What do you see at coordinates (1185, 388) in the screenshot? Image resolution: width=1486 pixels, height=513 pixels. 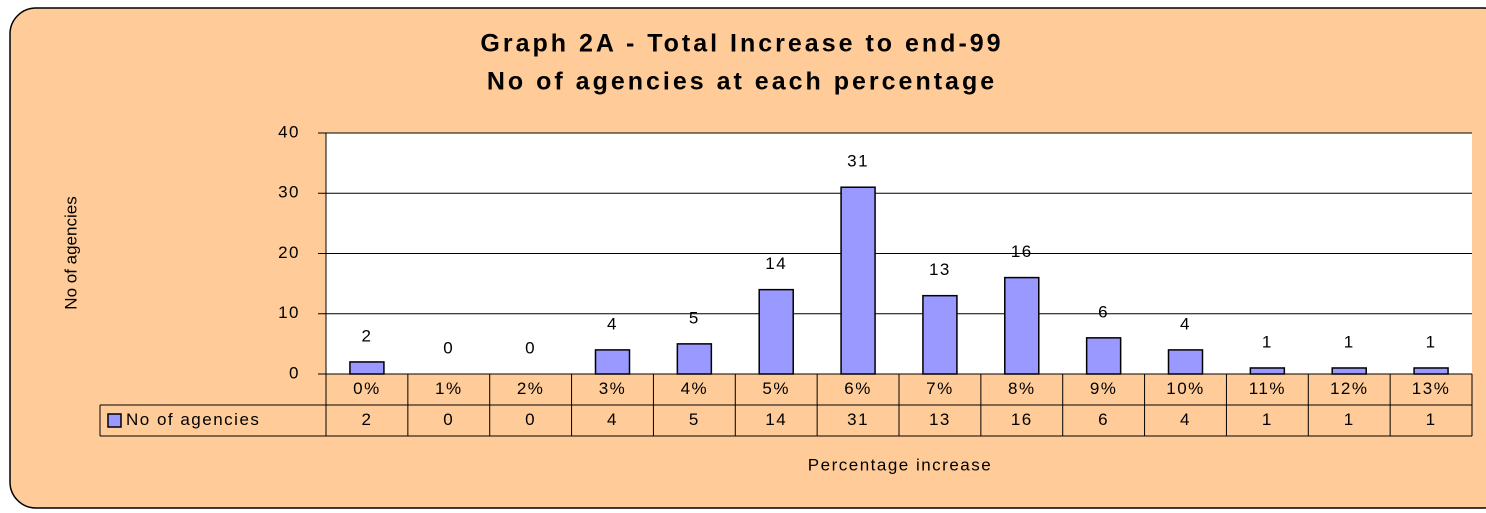 I see `x-tick-label: 10%` at bounding box center [1185, 388].